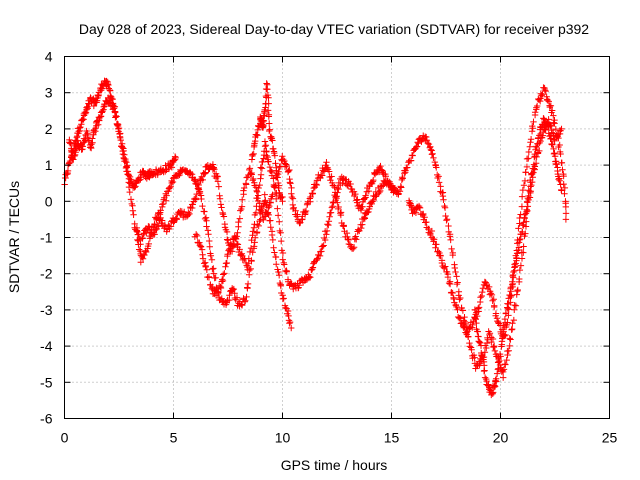  I want to click on x-tick-label: 0, so click(65, 438).